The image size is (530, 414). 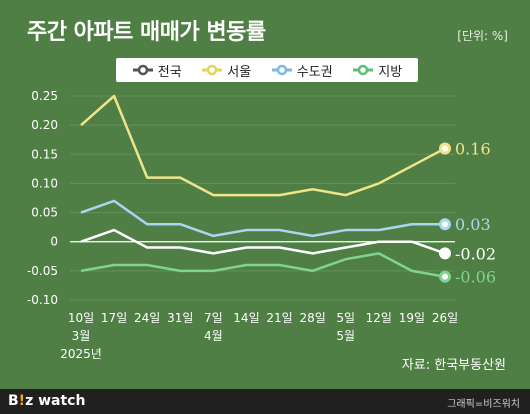 What do you see at coordinates (239, 72) in the screenshot?
I see `legend-label-seoul: 서울` at bounding box center [239, 72].